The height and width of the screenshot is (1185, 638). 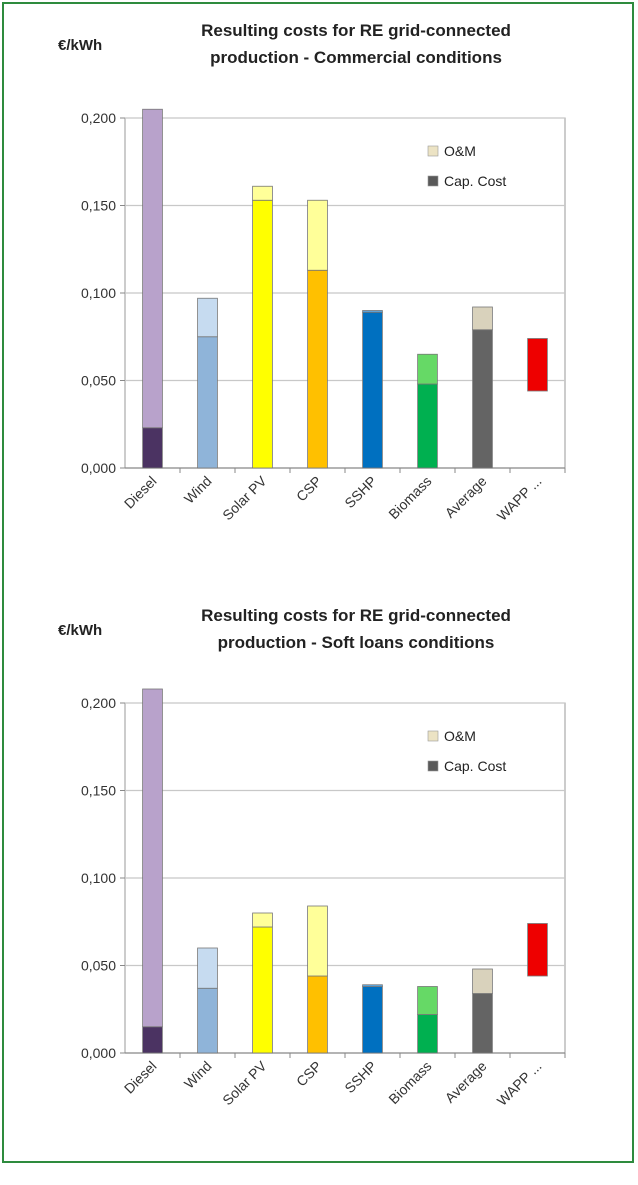 I want to click on chart-title-line: production - Commercial conditions, so click(x=356, y=57).